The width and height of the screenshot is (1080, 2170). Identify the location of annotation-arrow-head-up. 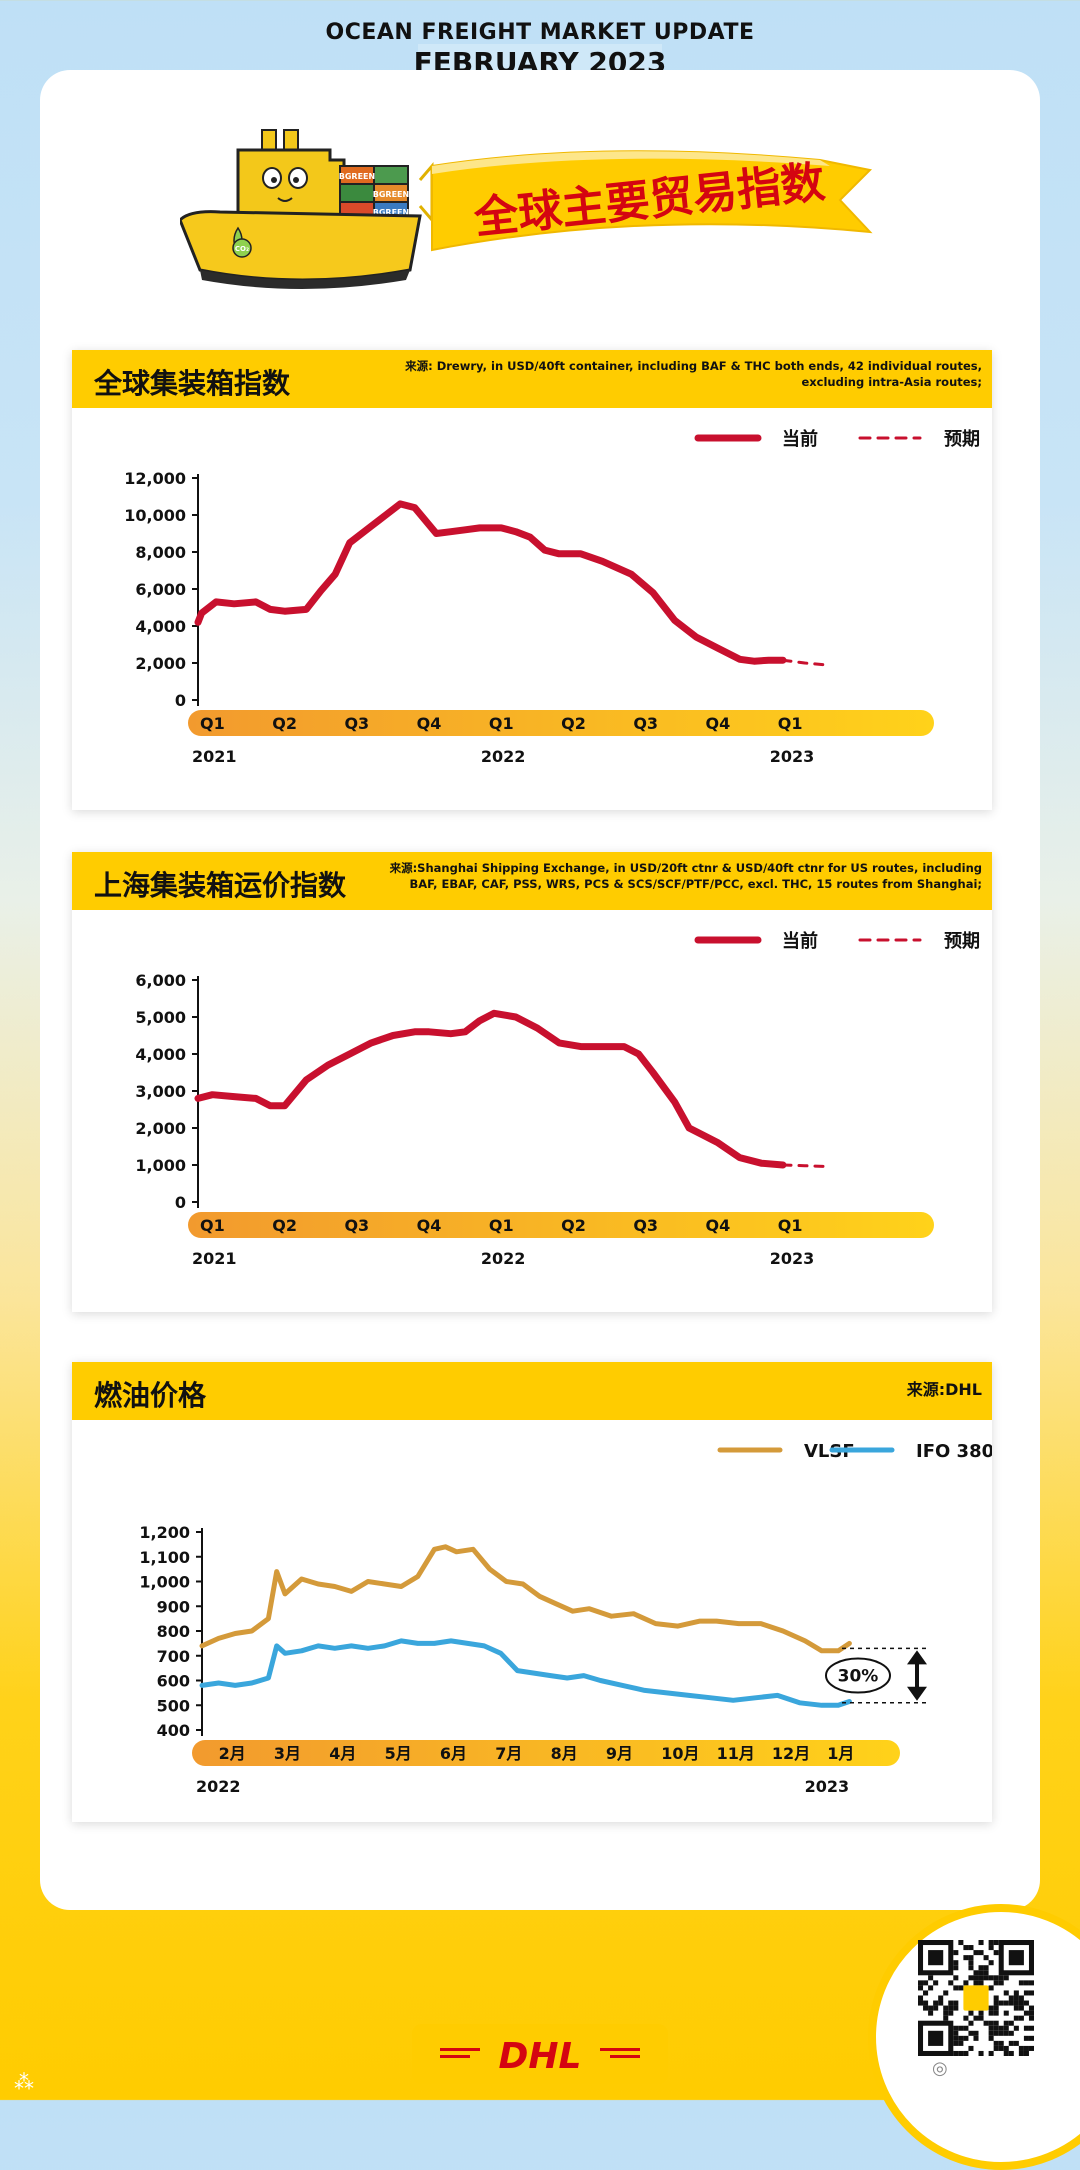
(917, 1657).